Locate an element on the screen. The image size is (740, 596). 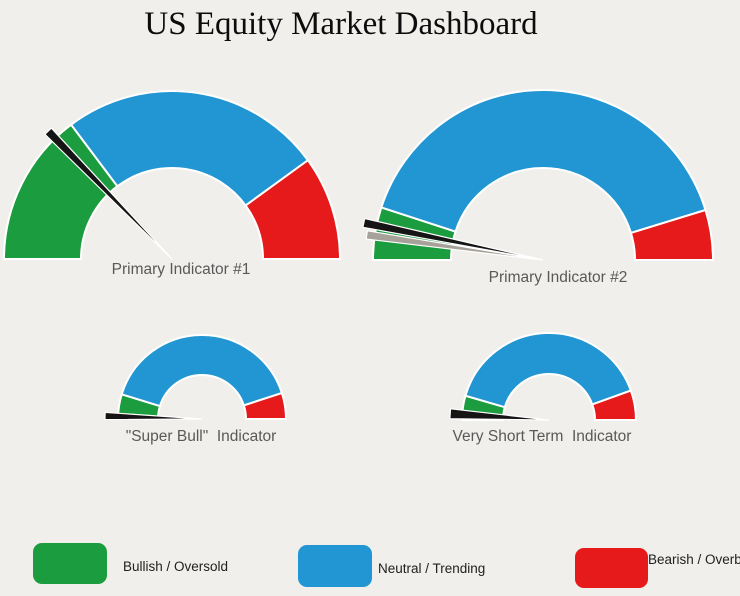
gauge-4-segment-bearish is located at coordinates (614, 405).